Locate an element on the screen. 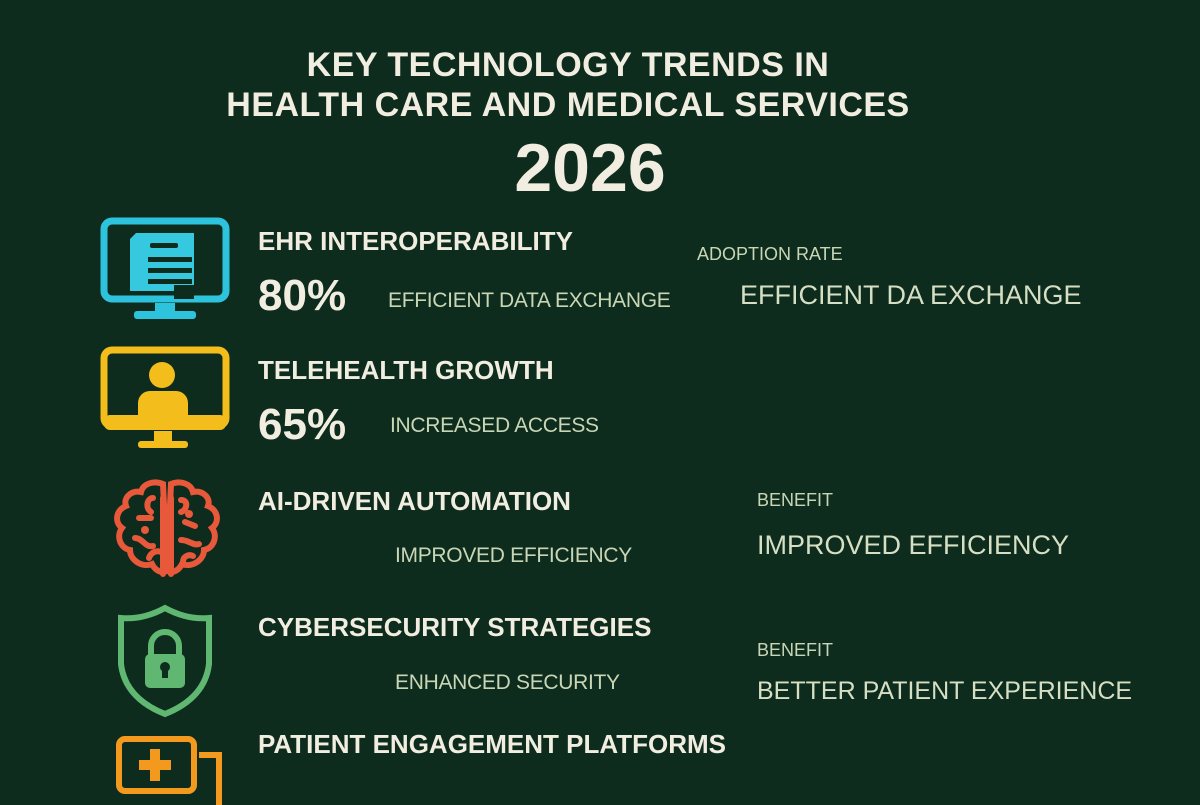  trend-value-ehr: 80% is located at coordinates (302, 295).